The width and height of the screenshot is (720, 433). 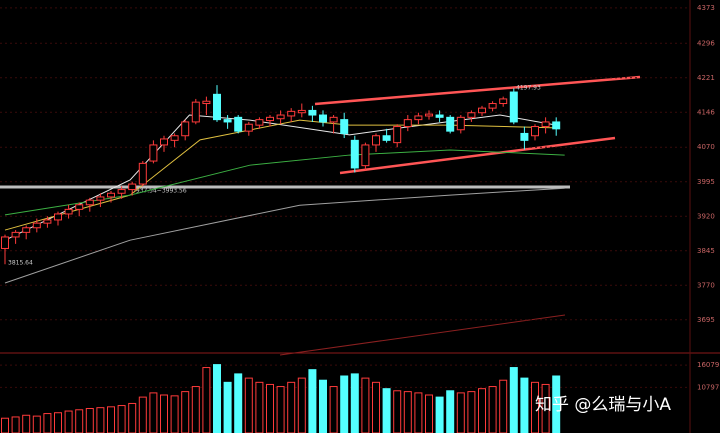 What do you see at coordinates (706, 182) in the screenshot?
I see `y-tick-label: 3995` at bounding box center [706, 182].